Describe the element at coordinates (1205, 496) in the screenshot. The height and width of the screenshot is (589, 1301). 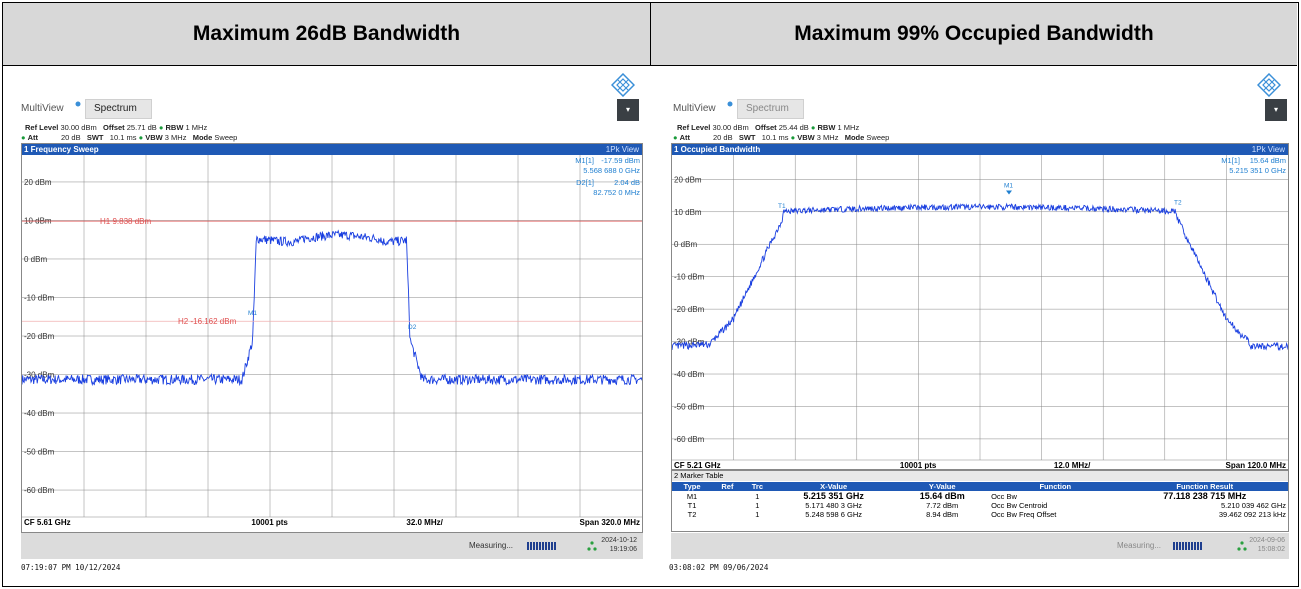
I see `cell: 77.118 238 715 MHz` at that location.